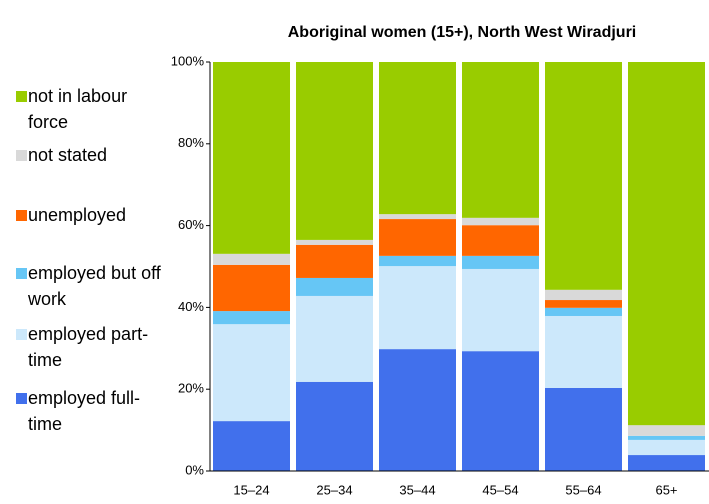  I want to click on x-tick-label: 45–54, so click(500, 489).